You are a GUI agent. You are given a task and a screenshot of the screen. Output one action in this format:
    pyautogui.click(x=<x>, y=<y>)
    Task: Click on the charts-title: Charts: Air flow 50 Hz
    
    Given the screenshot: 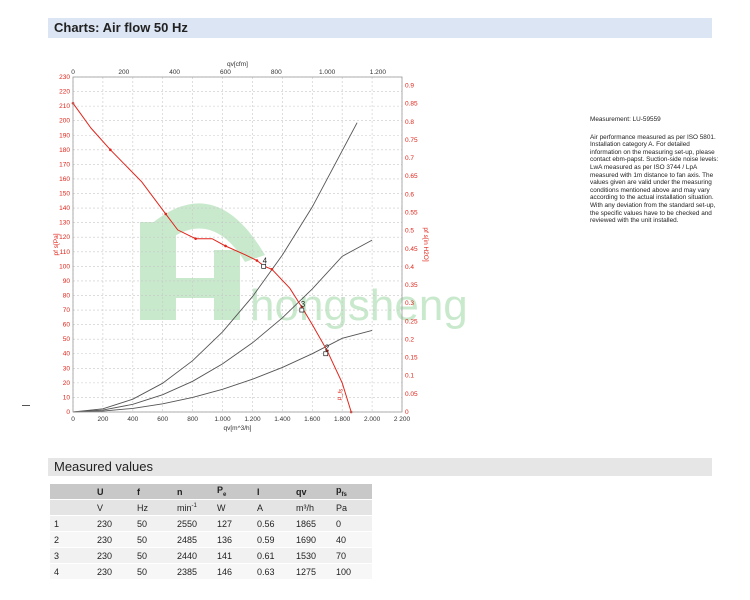 What is the action you would take?
    pyautogui.click(x=121, y=27)
    